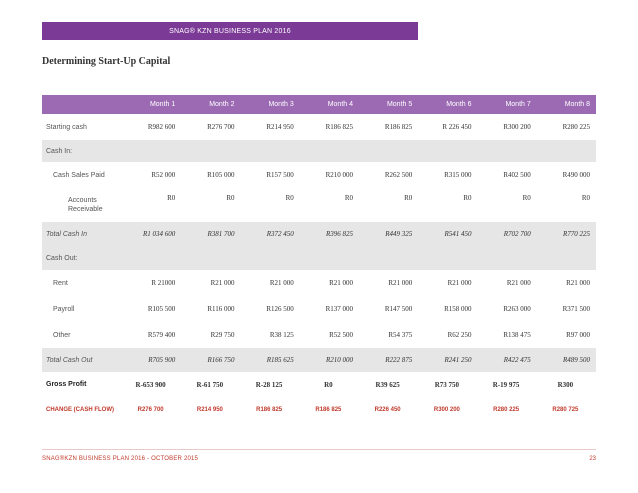  What do you see at coordinates (566, 234) in the screenshot?
I see `table-cell: R770 225` at bounding box center [566, 234].